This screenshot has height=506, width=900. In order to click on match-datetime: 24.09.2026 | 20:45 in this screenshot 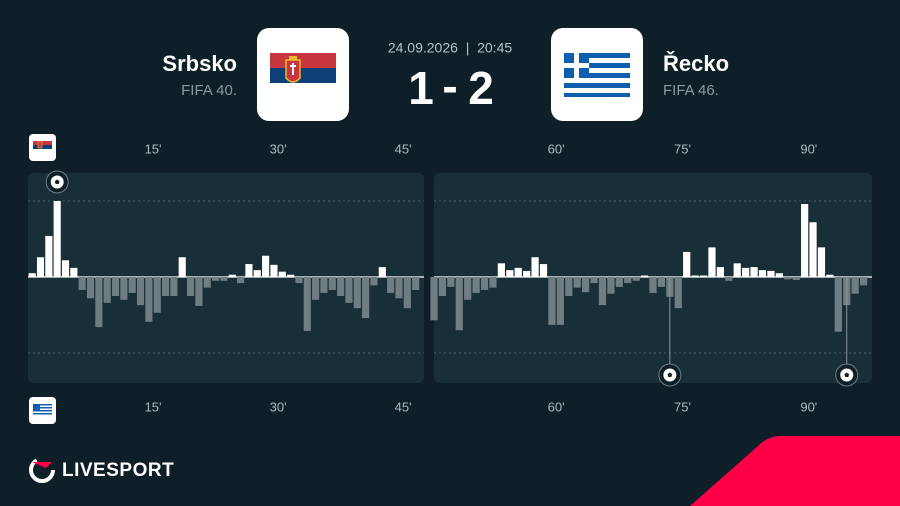, I will do `click(450, 48)`.